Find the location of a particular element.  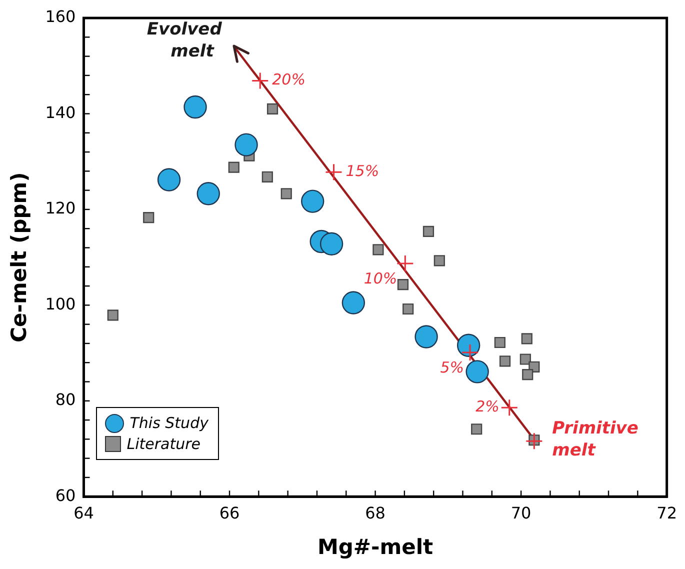

legend-label: Literature is located at coordinates (163, 443).